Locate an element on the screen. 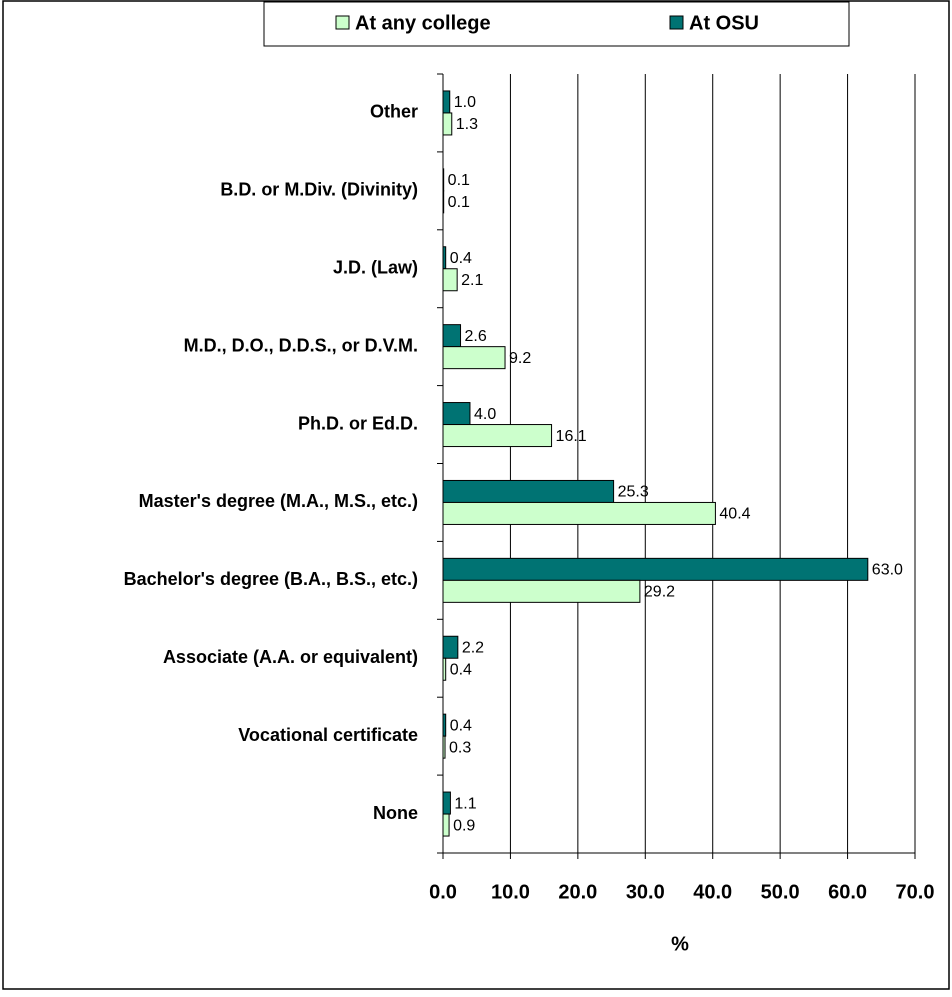 The width and height of the screenshot is (952, 997). x-tick-label: 30.0 is located at coordinates (645, 892).